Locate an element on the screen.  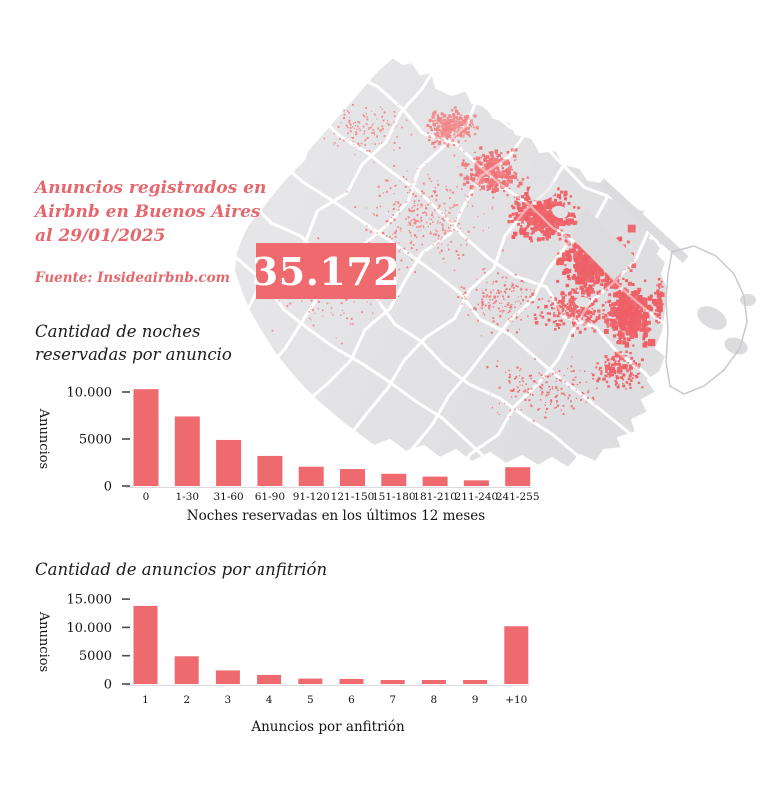
total-listings-value: 35.172 is located at coordinates (326, 271).